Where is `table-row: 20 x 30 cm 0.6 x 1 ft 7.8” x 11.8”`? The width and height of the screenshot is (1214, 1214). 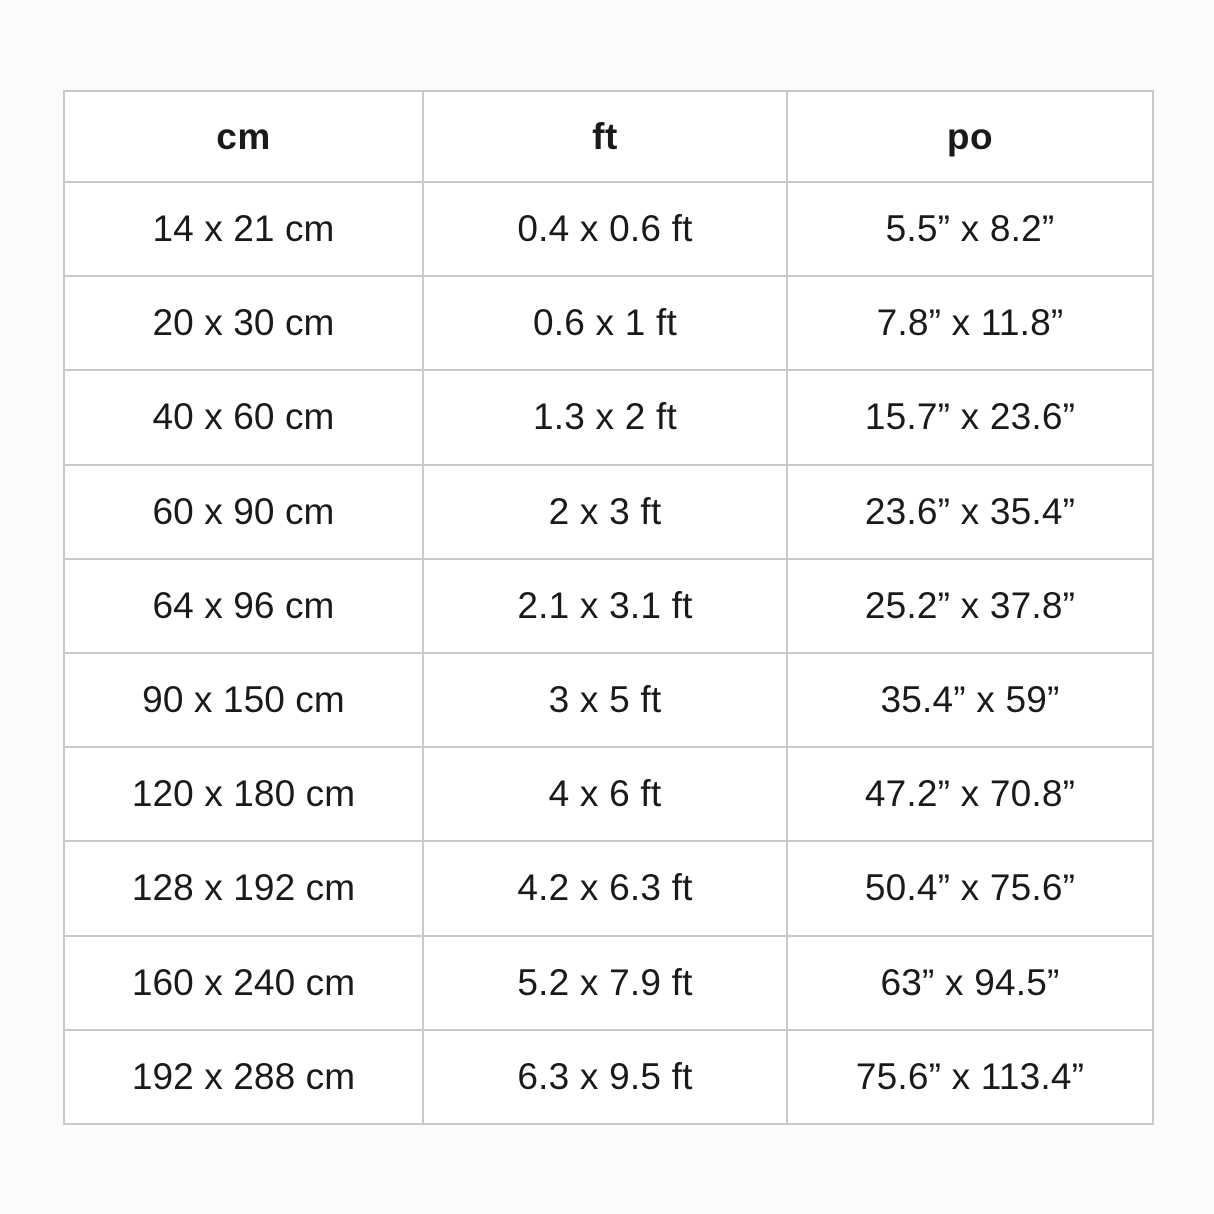 table-row: 20 x 30 cm 0.6 x 1 ft 7.8” x 11.8” is located at coordinates (608, 323).